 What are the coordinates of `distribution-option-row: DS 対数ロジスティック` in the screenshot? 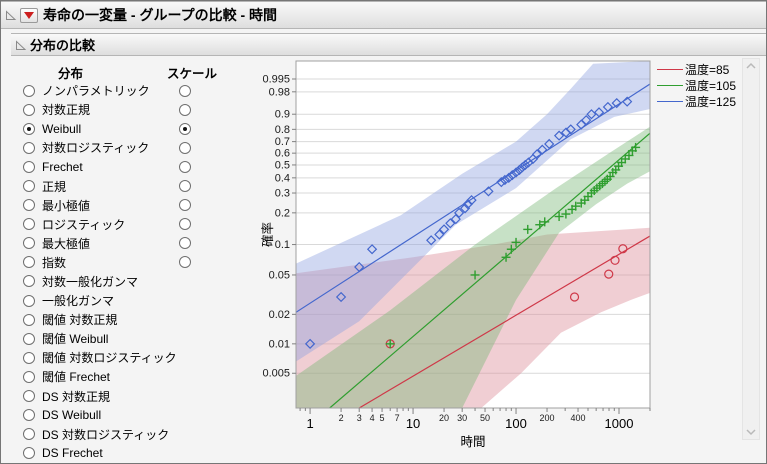 It's located at (110, 434).